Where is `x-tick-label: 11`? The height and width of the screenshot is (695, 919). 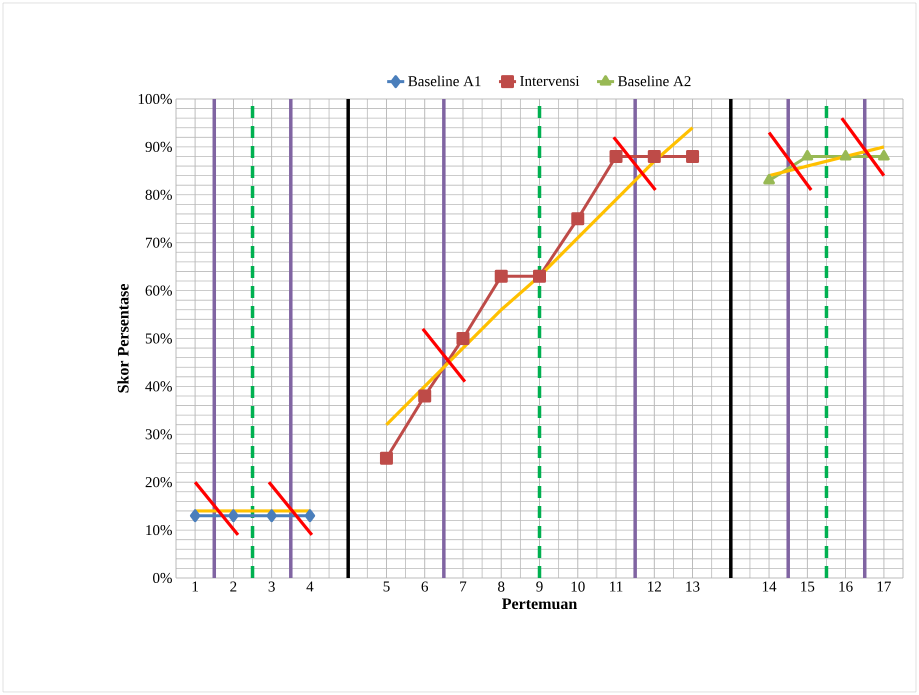 x-tick-label: 11 is located at coordinates (616, 587).